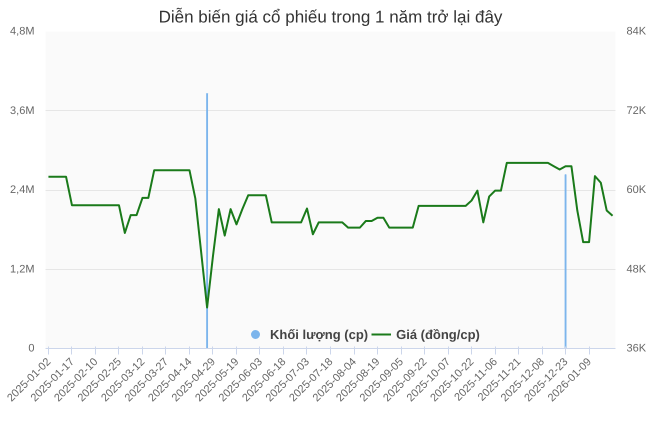 The image size is (670, 432). Describe the element at coordinates (636, 269) in the screenshot. I see `y2-tick-label: 48K` at that location.